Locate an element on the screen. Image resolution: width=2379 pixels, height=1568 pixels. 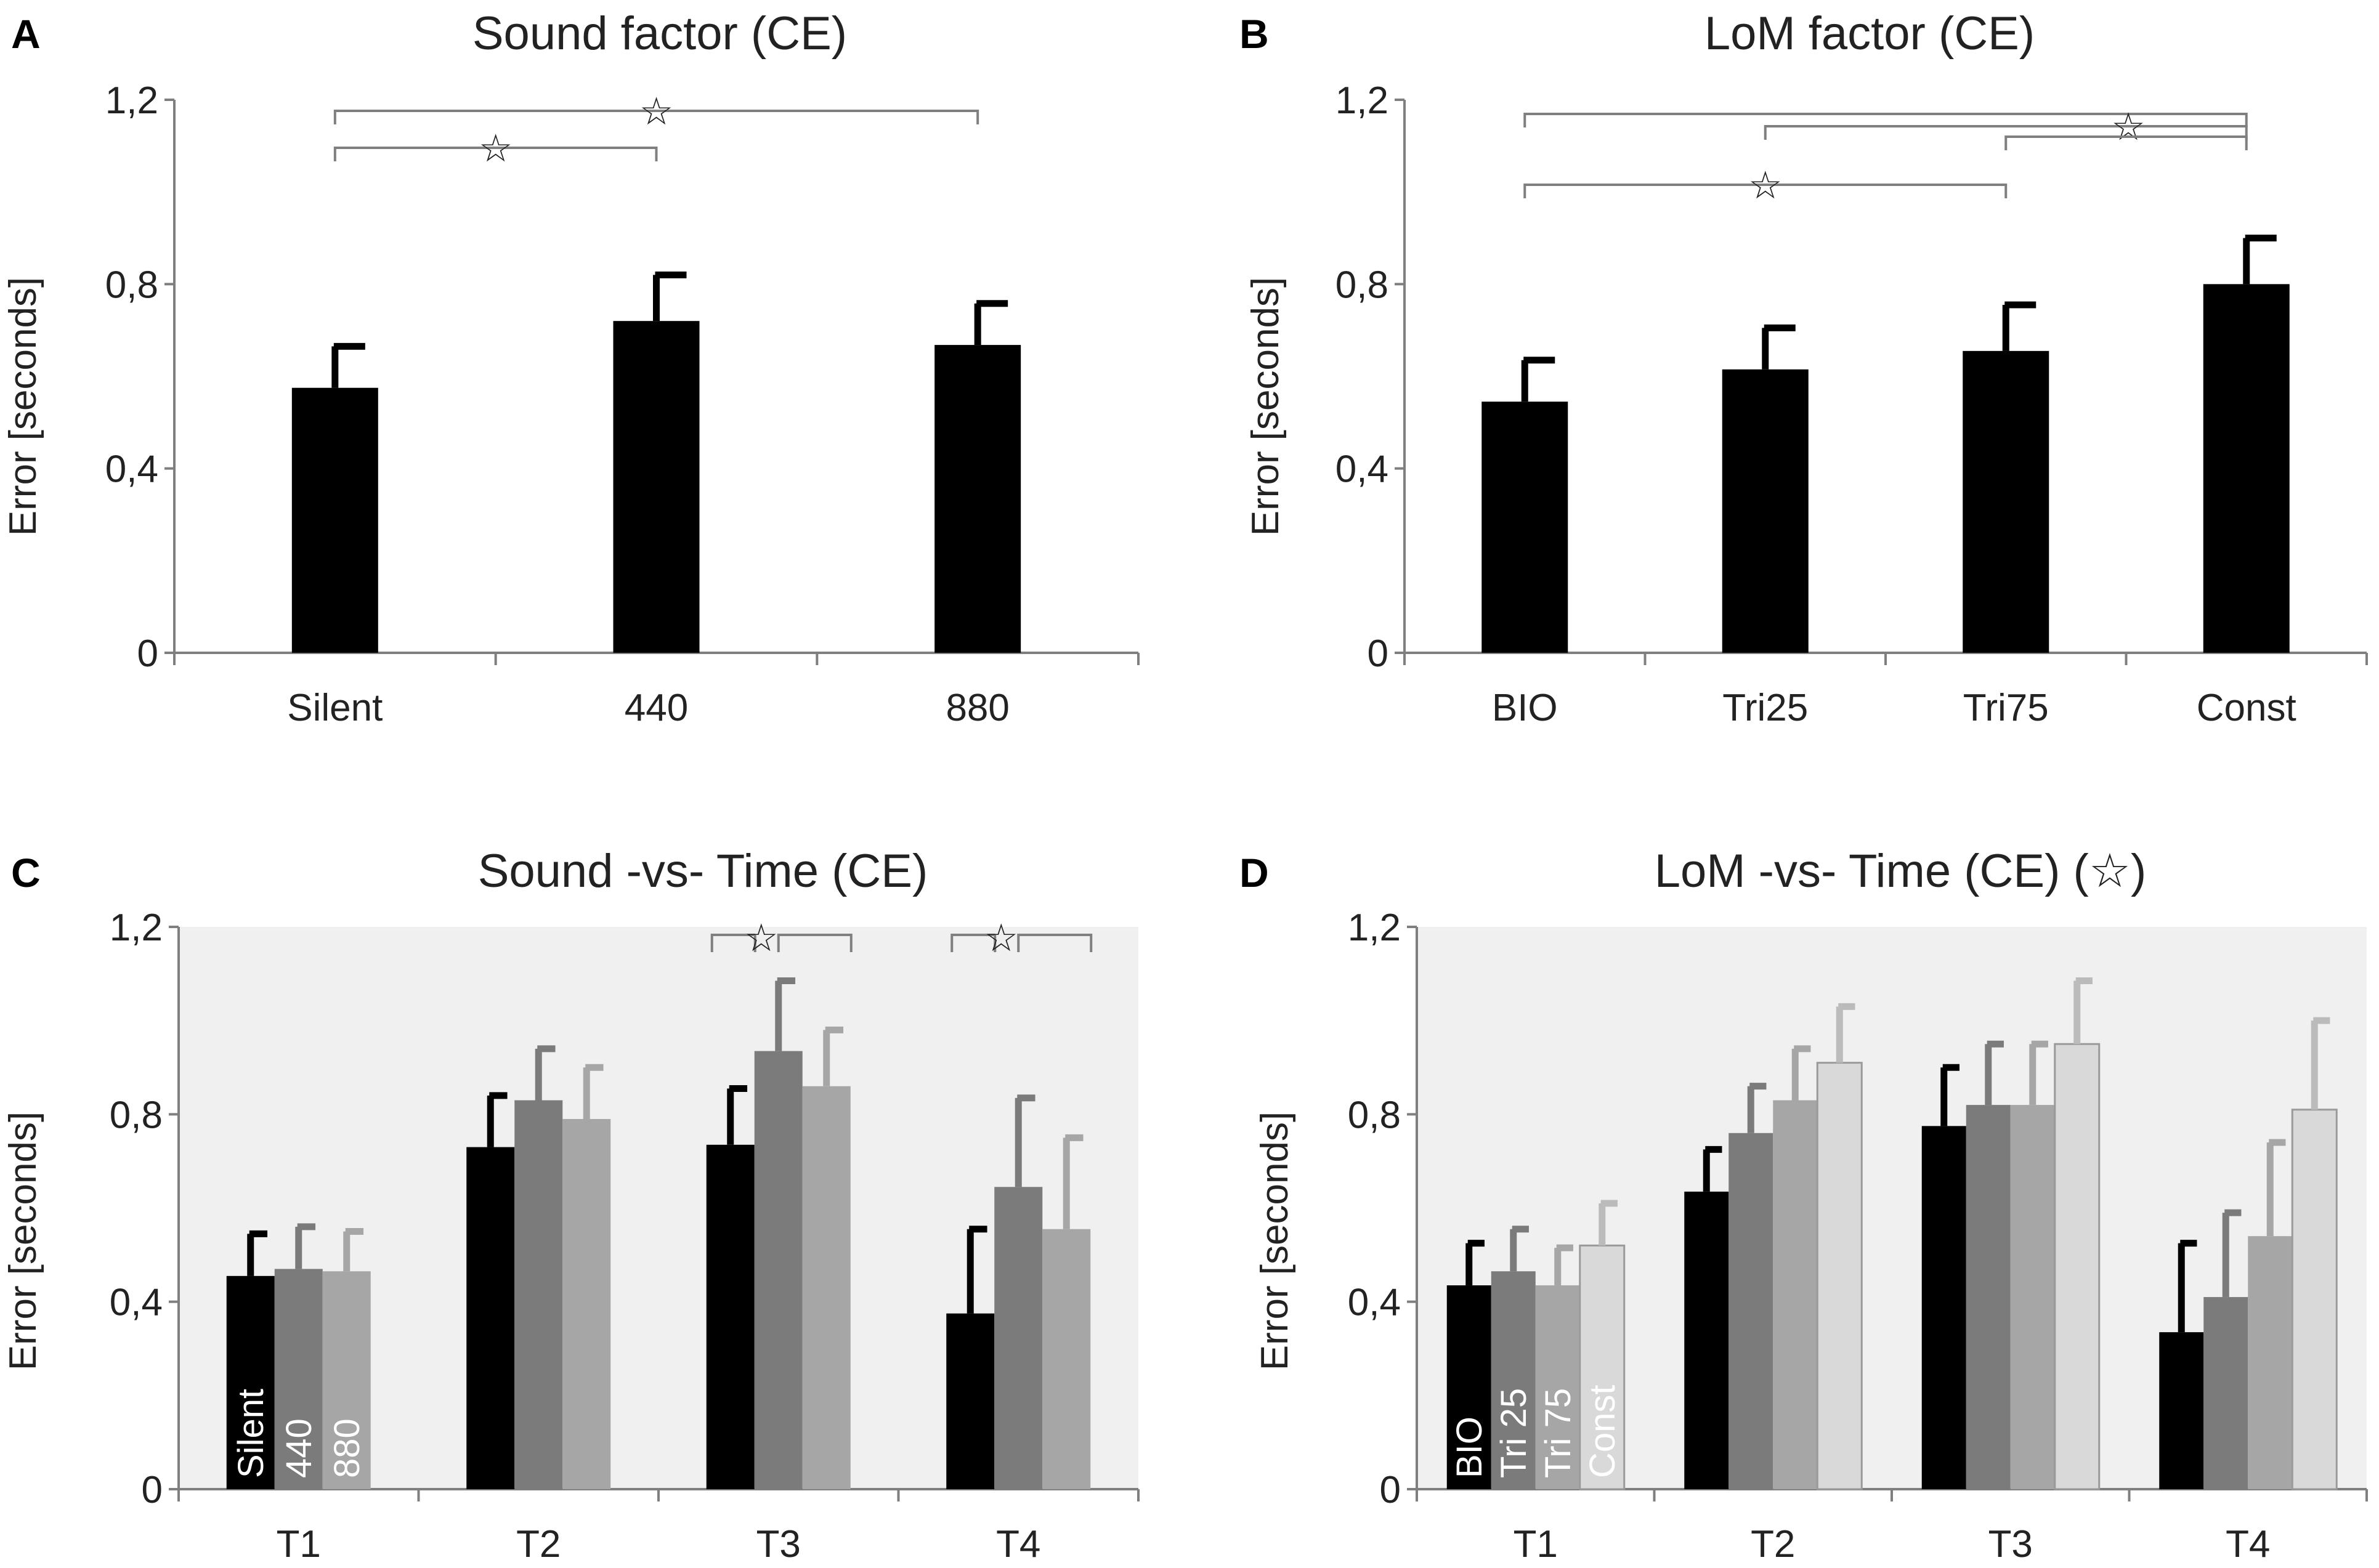
bar-t4-silent is located at coordinates (970, 1401).